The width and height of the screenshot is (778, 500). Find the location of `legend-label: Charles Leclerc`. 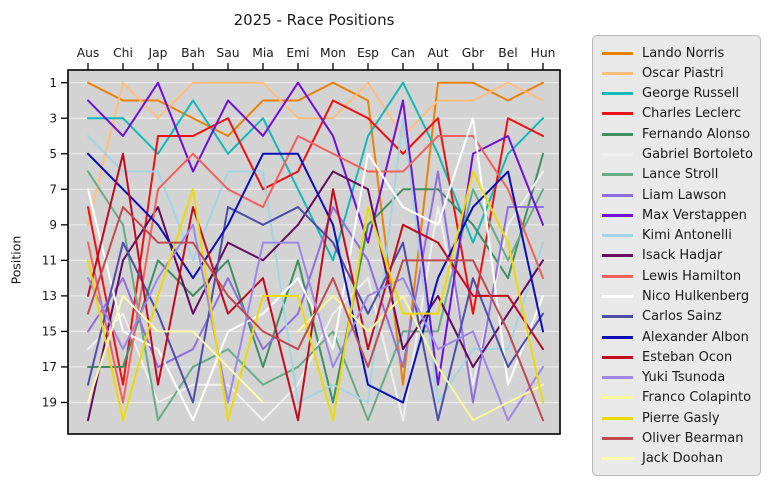

legend-label: Charles Leclerc is located at coordinates (692, 114).